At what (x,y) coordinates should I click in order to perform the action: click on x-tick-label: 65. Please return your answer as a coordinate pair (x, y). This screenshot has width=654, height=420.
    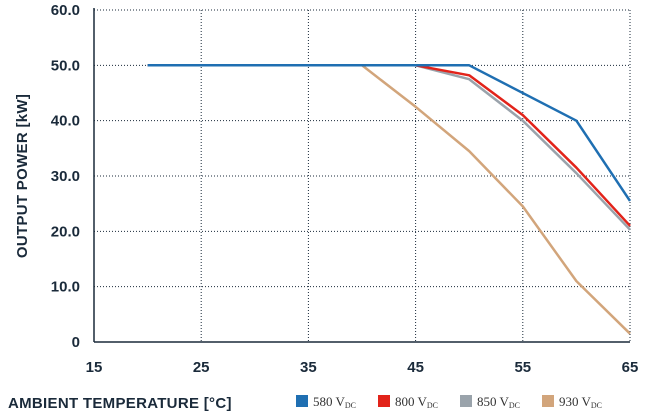
    Looking at the image, I should click on (630, 367).